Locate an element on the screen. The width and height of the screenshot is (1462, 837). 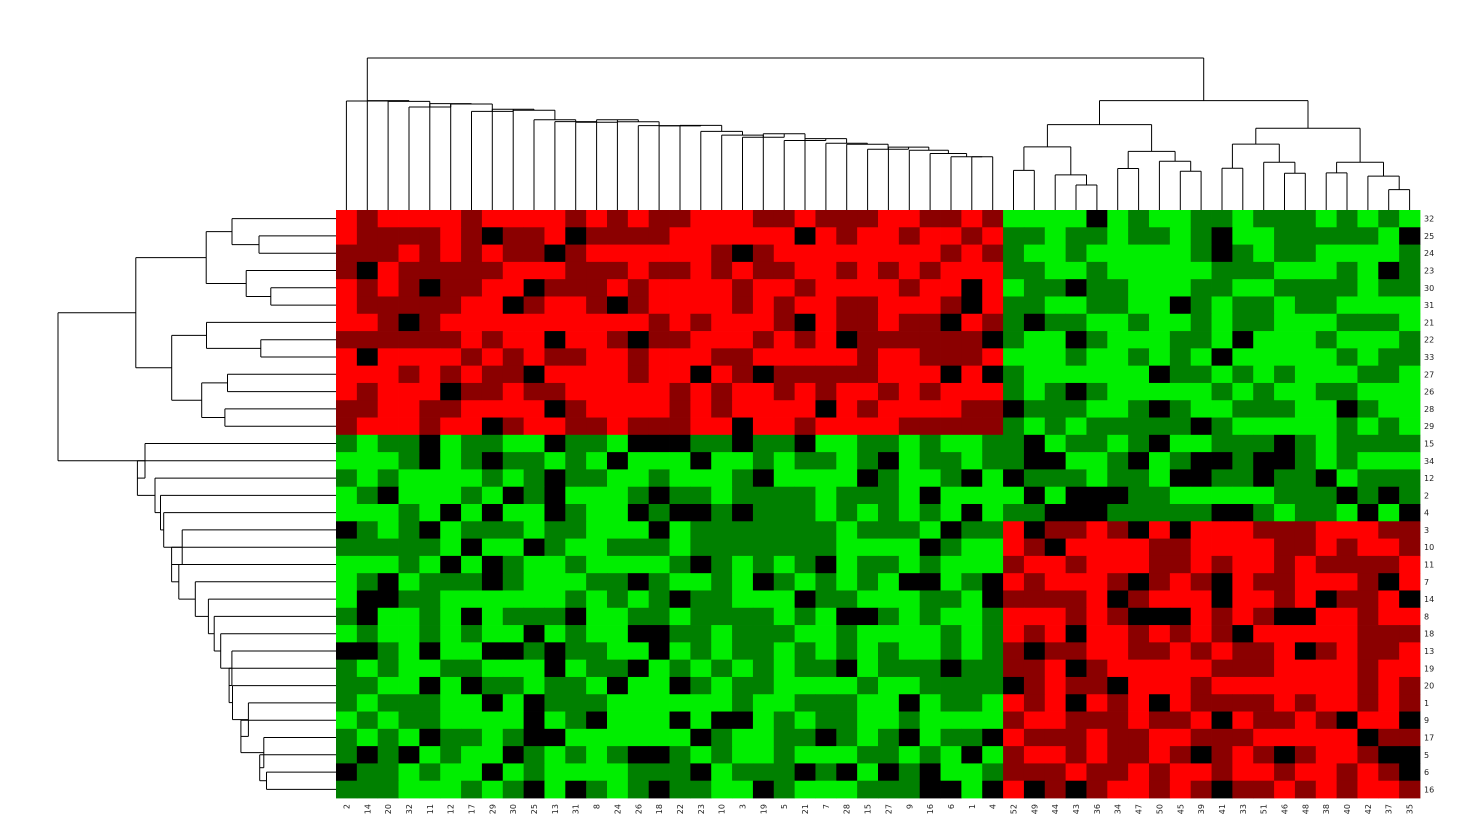
row-label: 12 is located at coordinates (1429, 478).